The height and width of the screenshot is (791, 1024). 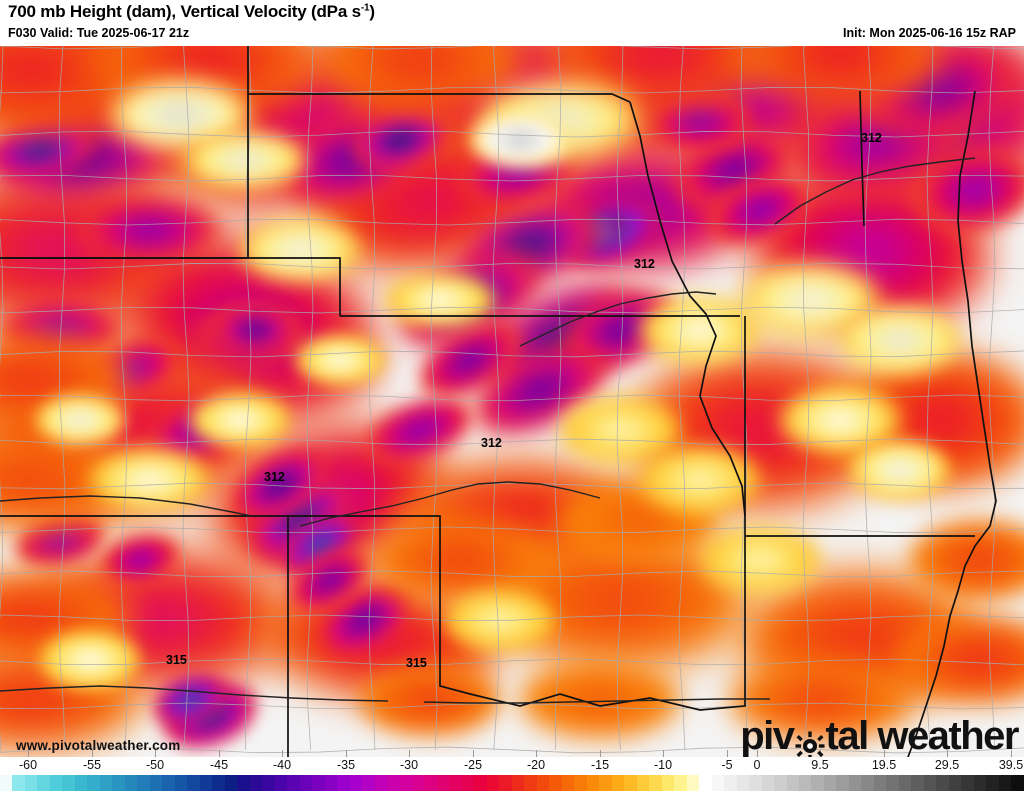 What do you see at coordinates (98, 745) in the screenshot?
I see `site-url-watermark: www.pivotalweather.com` at bounding box center [98, 745].